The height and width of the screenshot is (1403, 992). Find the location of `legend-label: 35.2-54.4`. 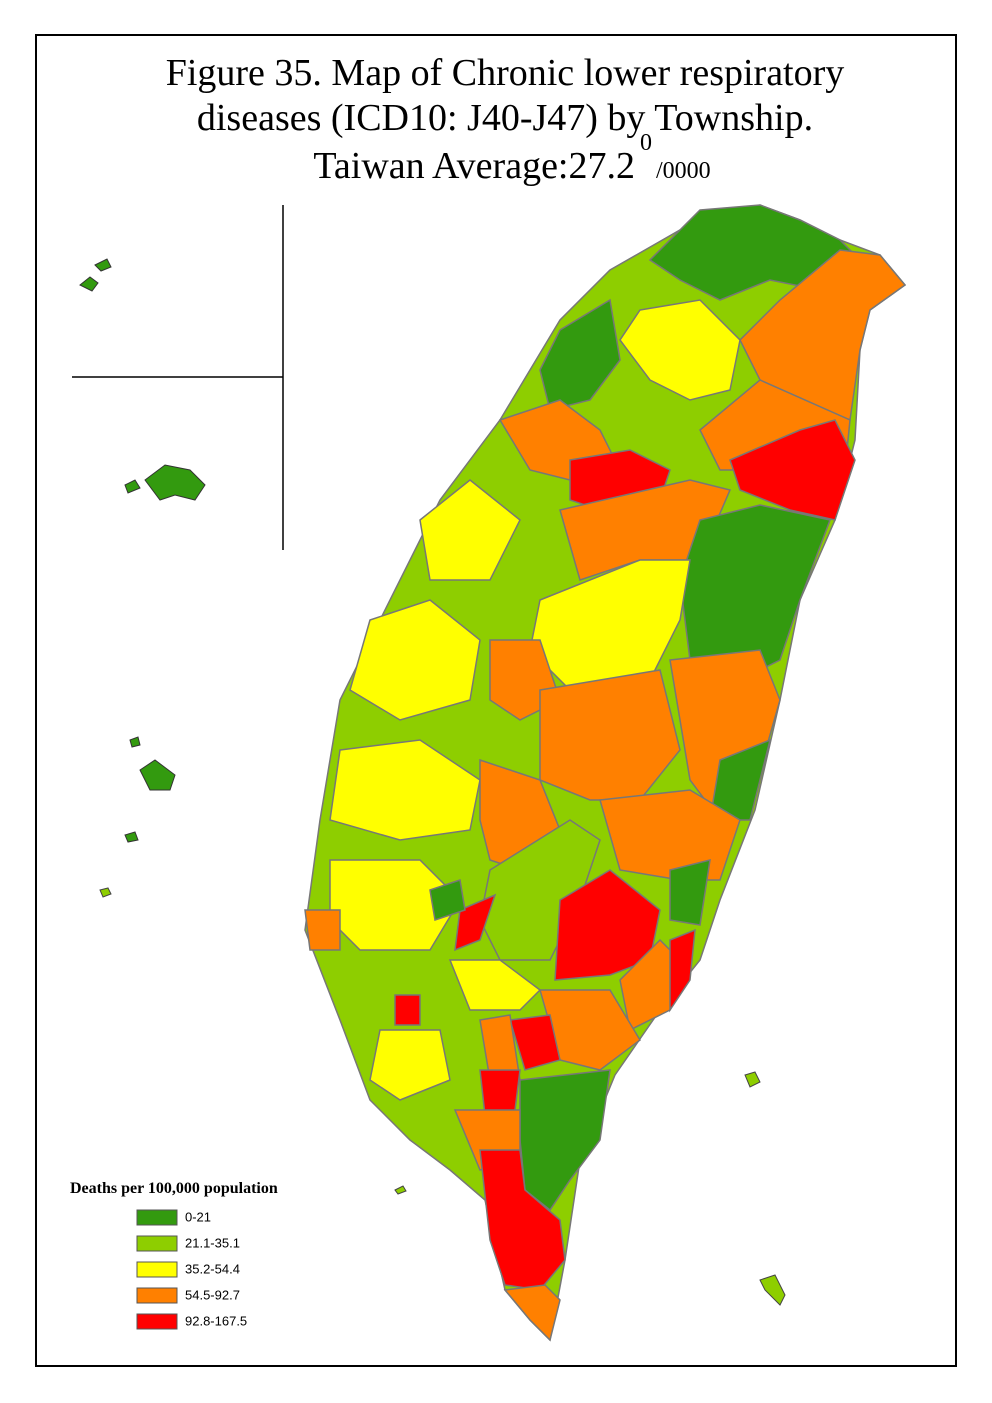

legend-label: 35.2-54.4 is located at coordinates (212, 1268).